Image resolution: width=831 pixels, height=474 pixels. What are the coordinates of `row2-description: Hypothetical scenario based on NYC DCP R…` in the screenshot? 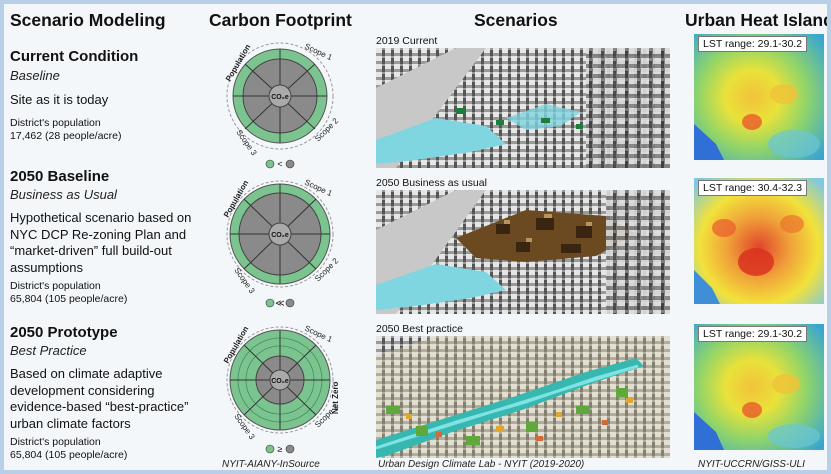 It's located at (101, 242).